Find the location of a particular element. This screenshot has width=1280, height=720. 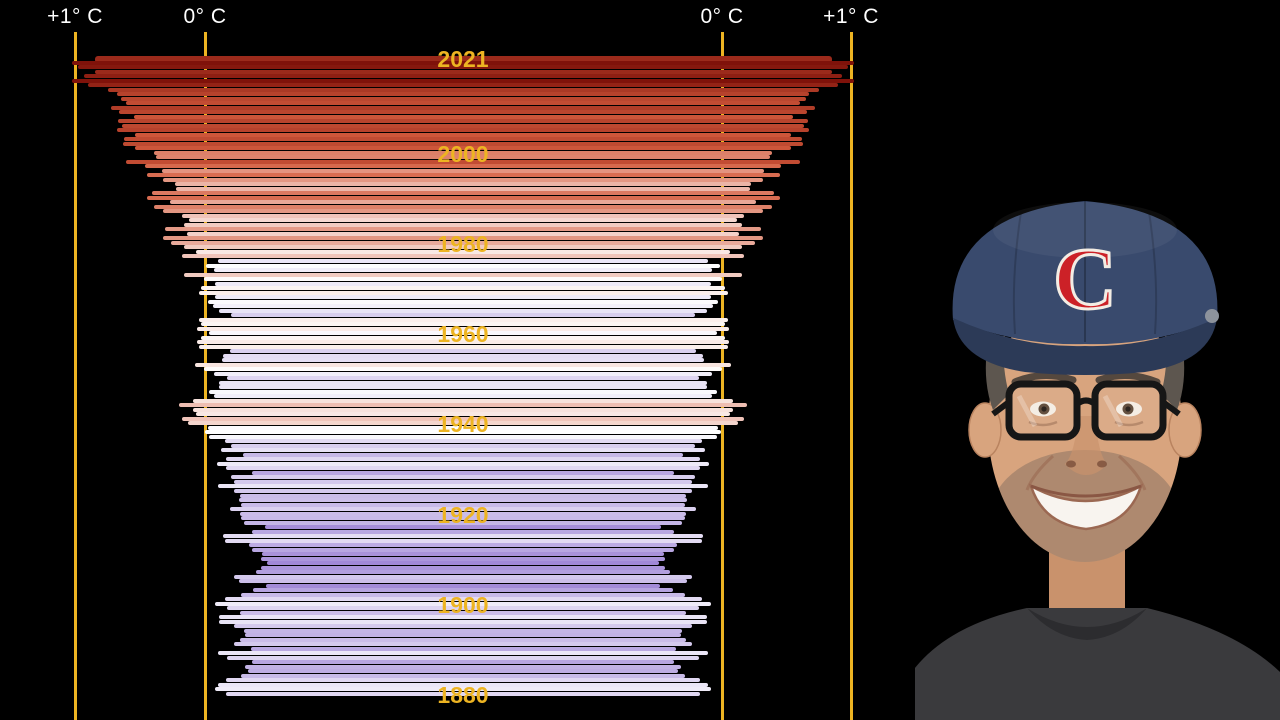

temperature-bar-1950 is located at coordinates (463, 378).